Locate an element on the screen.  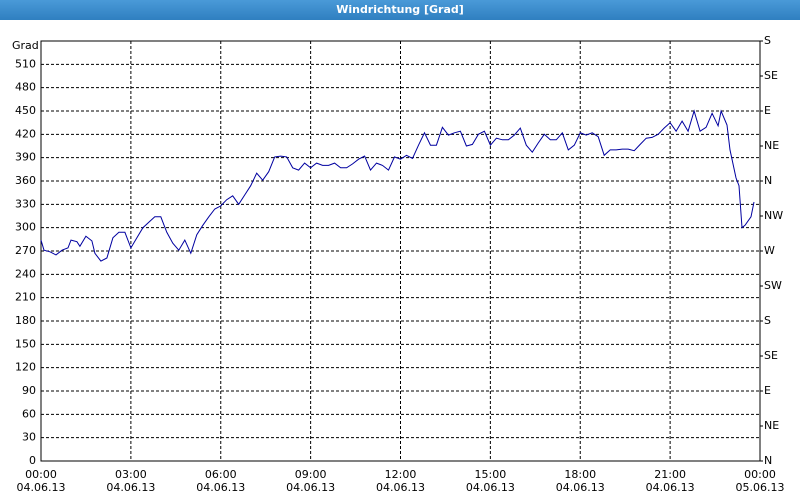
y-tick-label: 330 is located at coordinates (25, 203).